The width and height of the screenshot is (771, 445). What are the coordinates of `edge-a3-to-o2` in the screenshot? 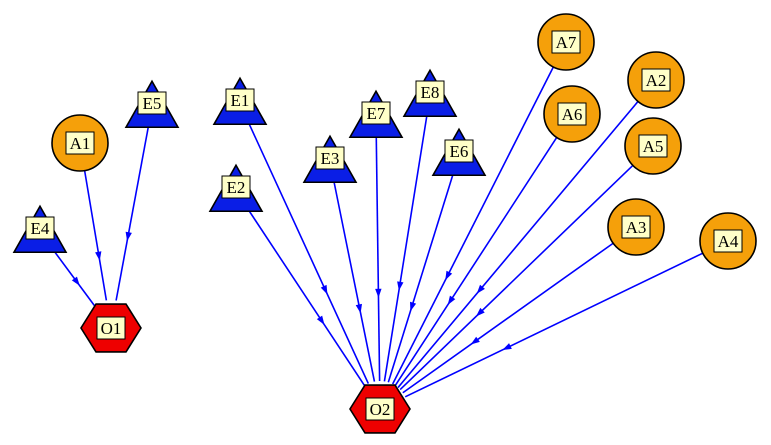 It's located at (508, 318).